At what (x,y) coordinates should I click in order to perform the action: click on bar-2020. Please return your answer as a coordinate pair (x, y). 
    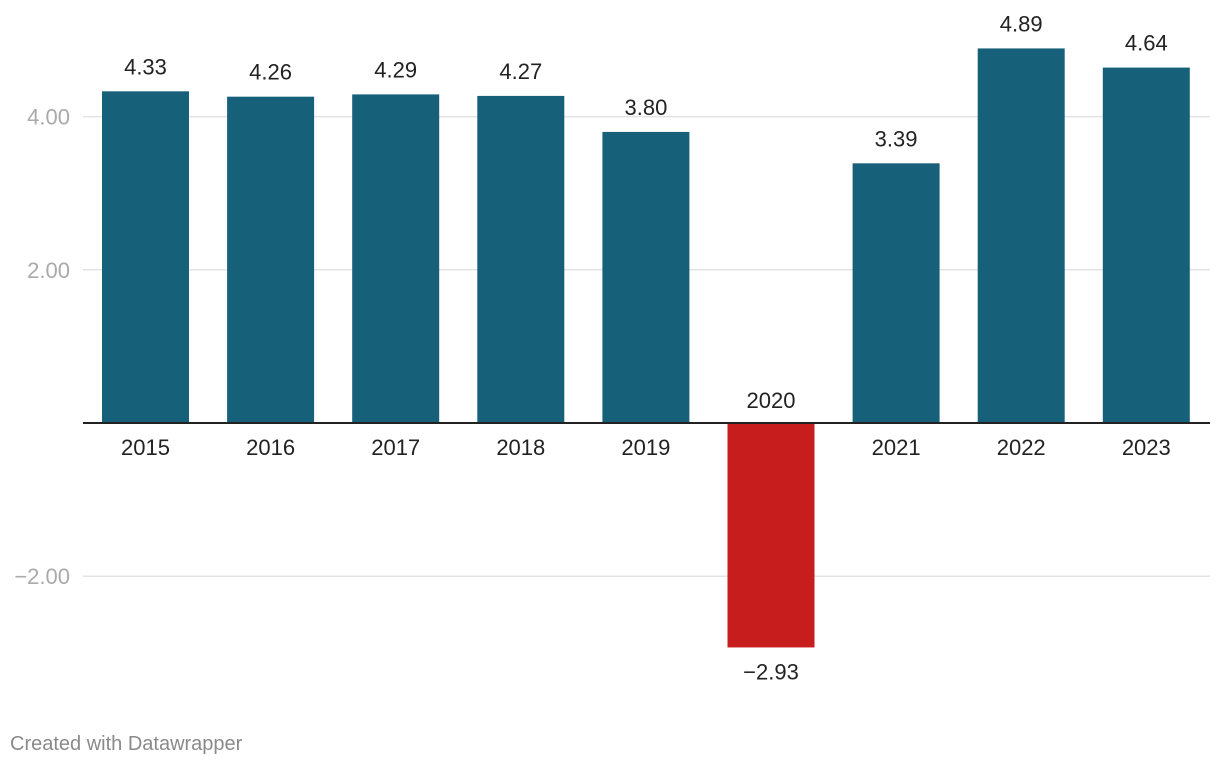
    Looking at the image, I should click on (771, 535).